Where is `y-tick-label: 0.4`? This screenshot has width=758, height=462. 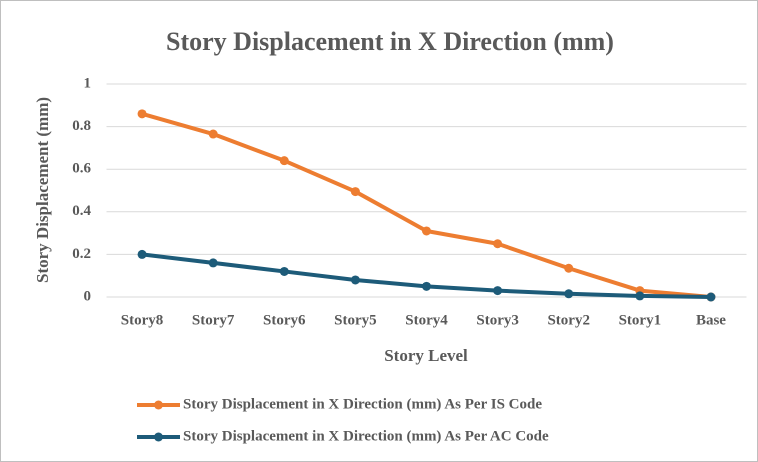
y-tick-label: 0.4 is located at coordinates (81, 211).